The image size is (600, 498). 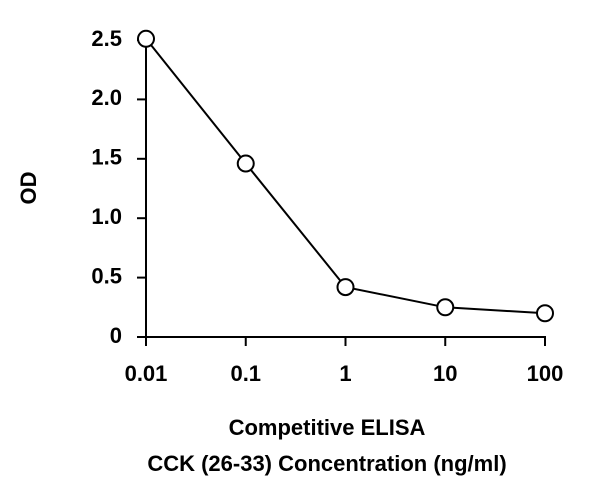 What do you see at coordinates (106, 216) in the screenshot?
I see `y-tick-label: 1.0` at bounding box center [106, 216].